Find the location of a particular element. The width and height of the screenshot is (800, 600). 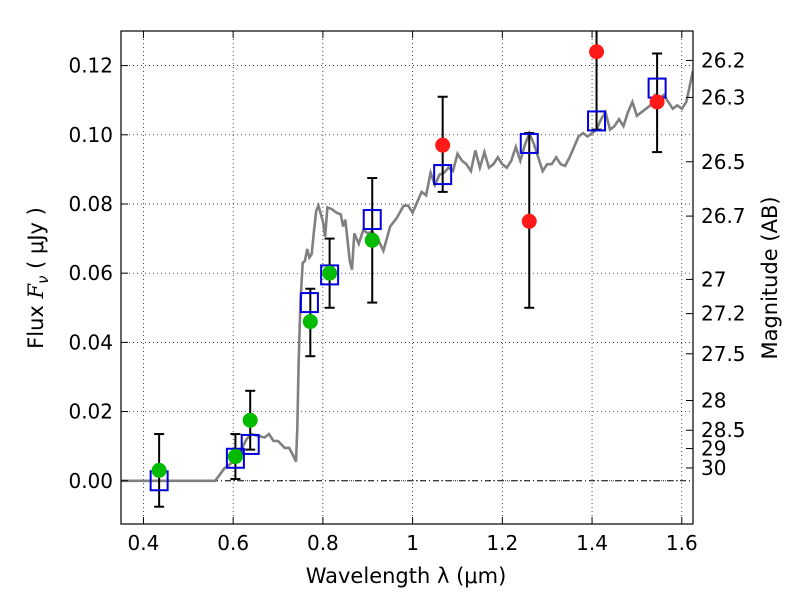

magnitude-tick-label: 28.5 is located at coordinates (723, 430).